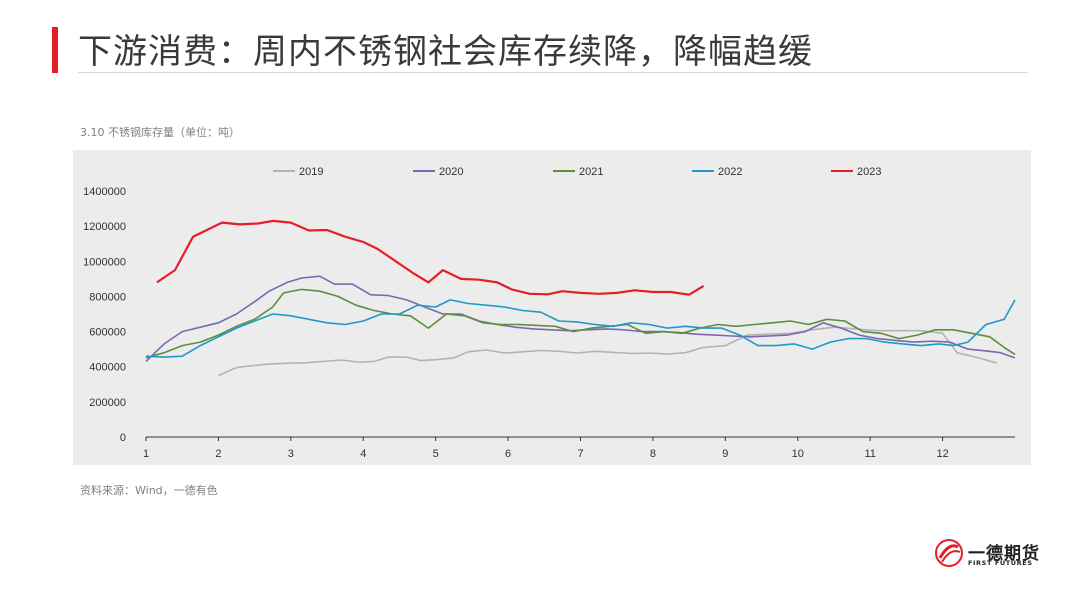 Image resolution: width=1080 pixels, height=608 pixels. What do you see at coordinates (730, 172) in the screenshot?
I see `legend-label: 2022` at bounding box center [730, 172].